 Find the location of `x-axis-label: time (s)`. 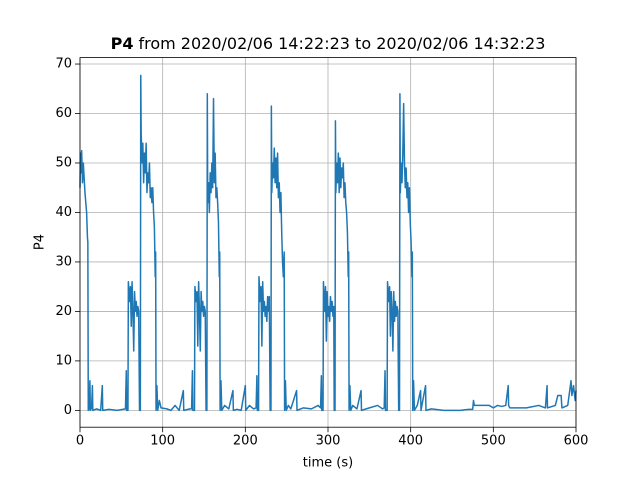

x-axis-label: time (s) is located at coordinates (328, 463).